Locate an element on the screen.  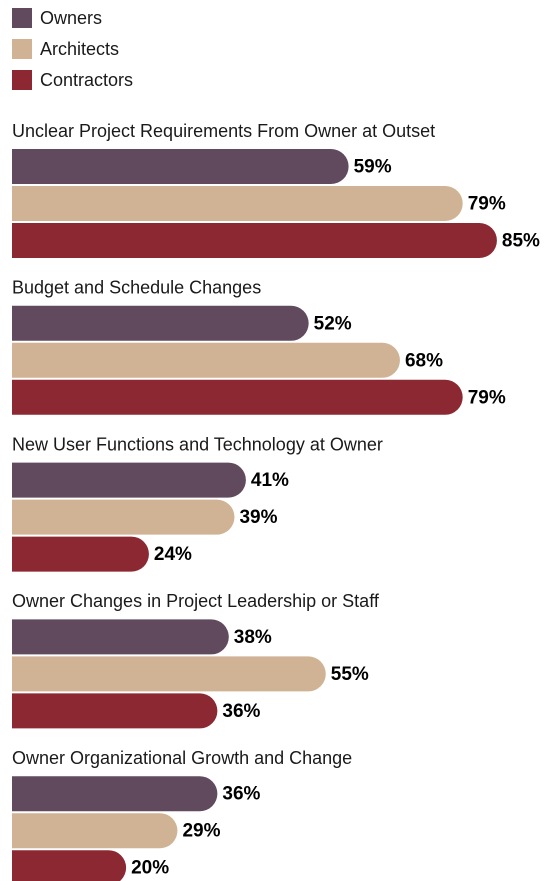
value-label: 85% is located at coordinates (521, 241).